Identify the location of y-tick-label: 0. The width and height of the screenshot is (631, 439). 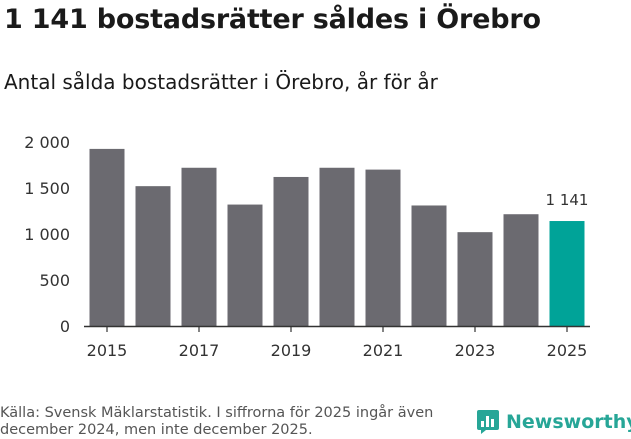
(65, 326).